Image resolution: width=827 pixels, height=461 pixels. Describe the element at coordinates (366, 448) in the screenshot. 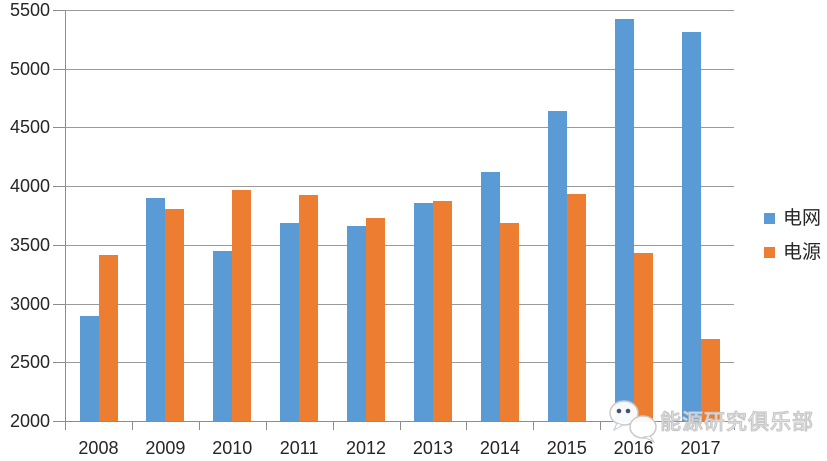

I see `x-axis-tick-label: 2012` at that location.